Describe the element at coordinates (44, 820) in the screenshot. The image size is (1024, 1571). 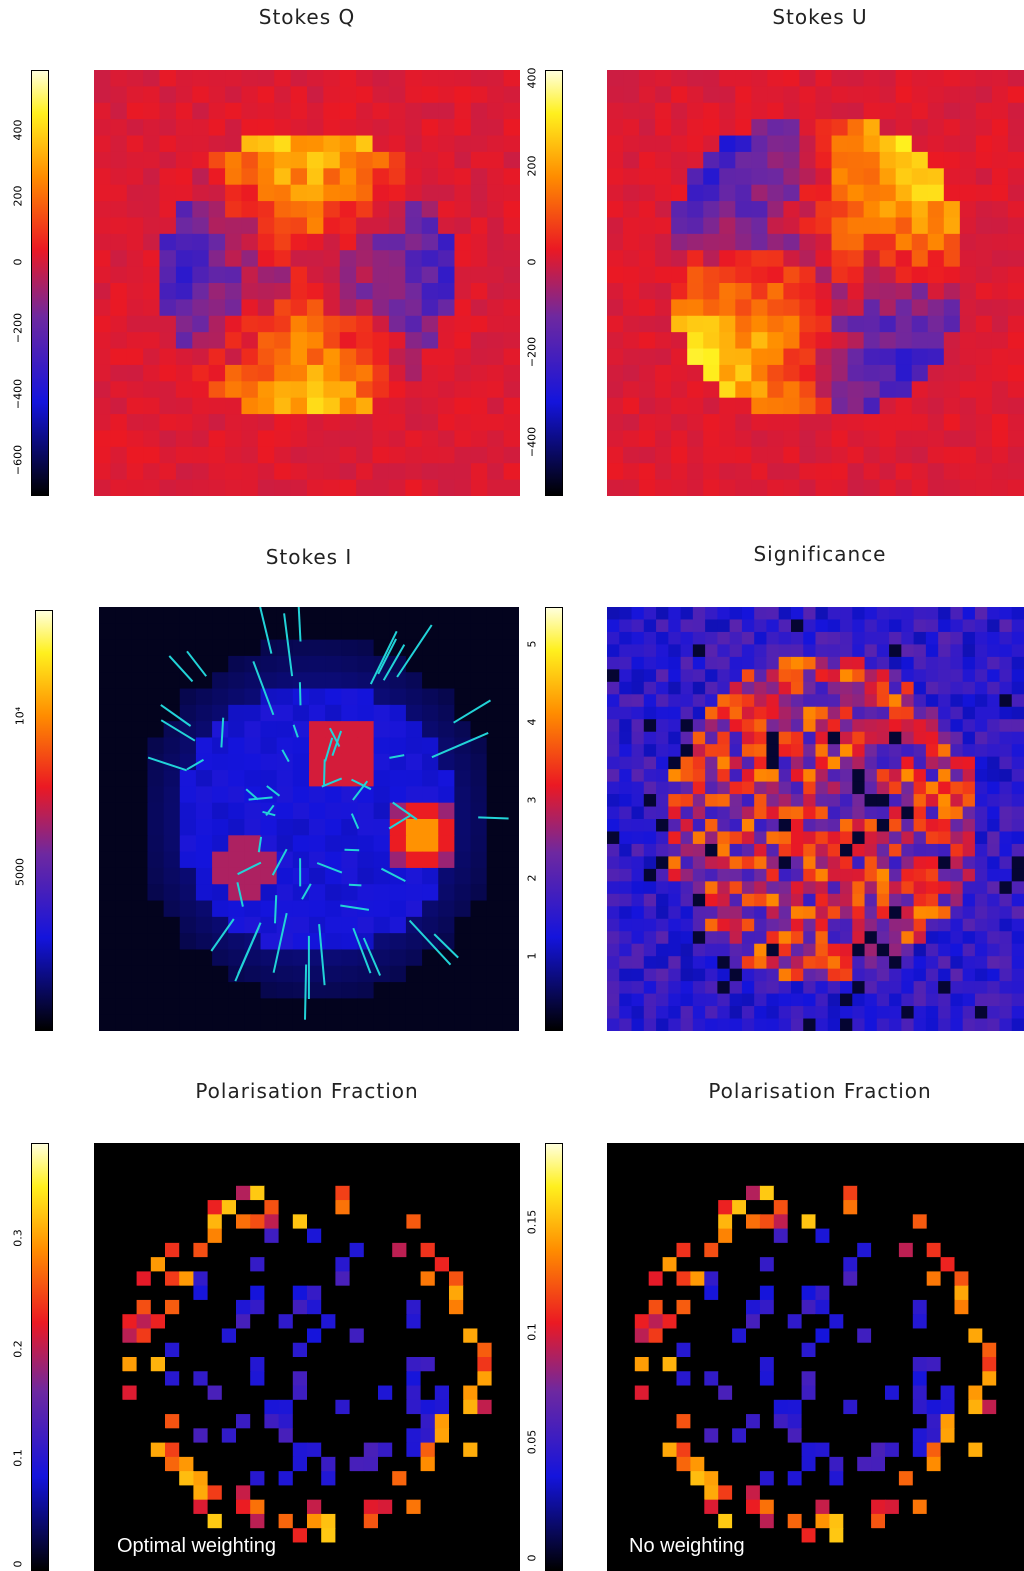
I see `colorbar-i` at that location.